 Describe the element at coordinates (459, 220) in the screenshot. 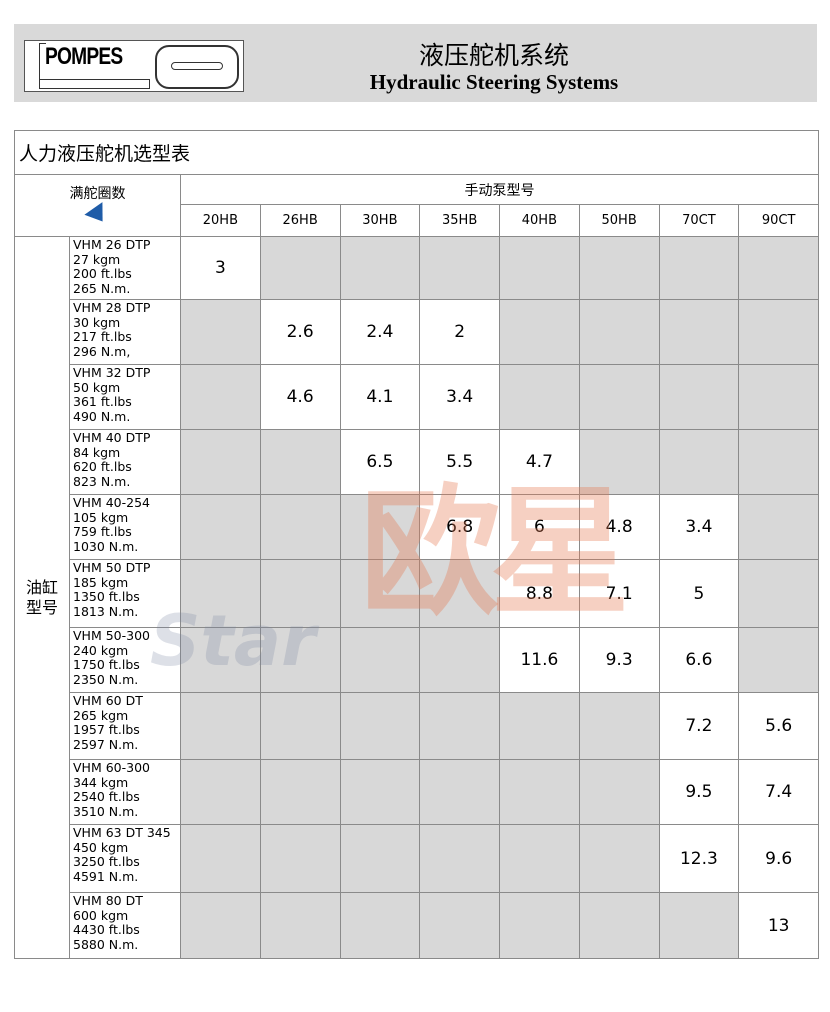

I see `column-header: 35HB` at that location.